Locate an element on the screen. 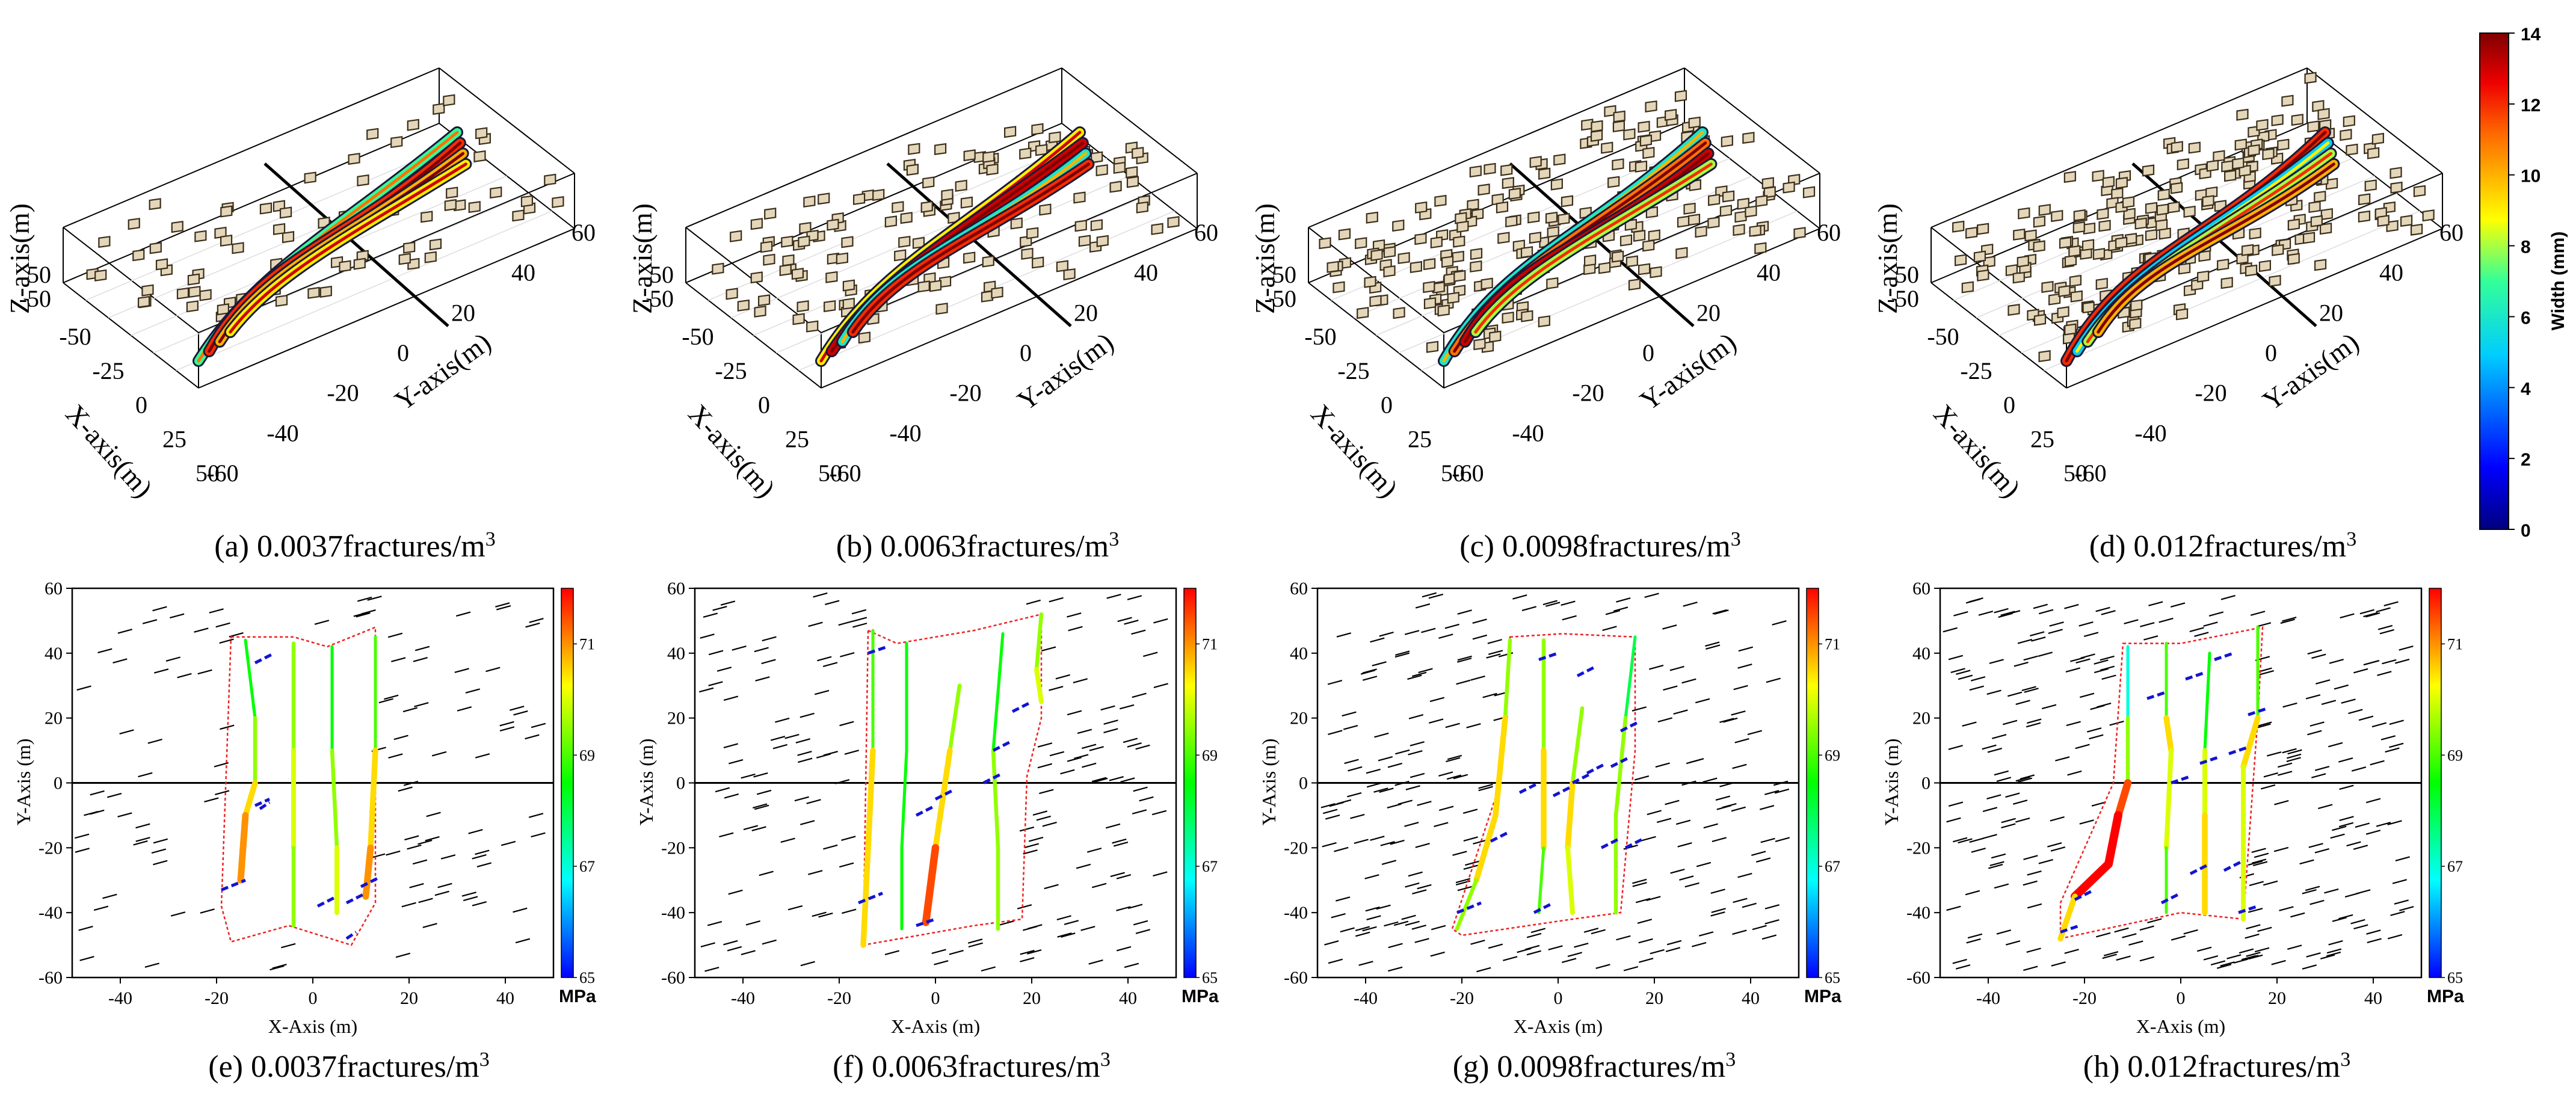 Image resolution: width=2576 pixels, height=1096 pixels. y-tick-label: 40 is located at coordinates (523, 273).